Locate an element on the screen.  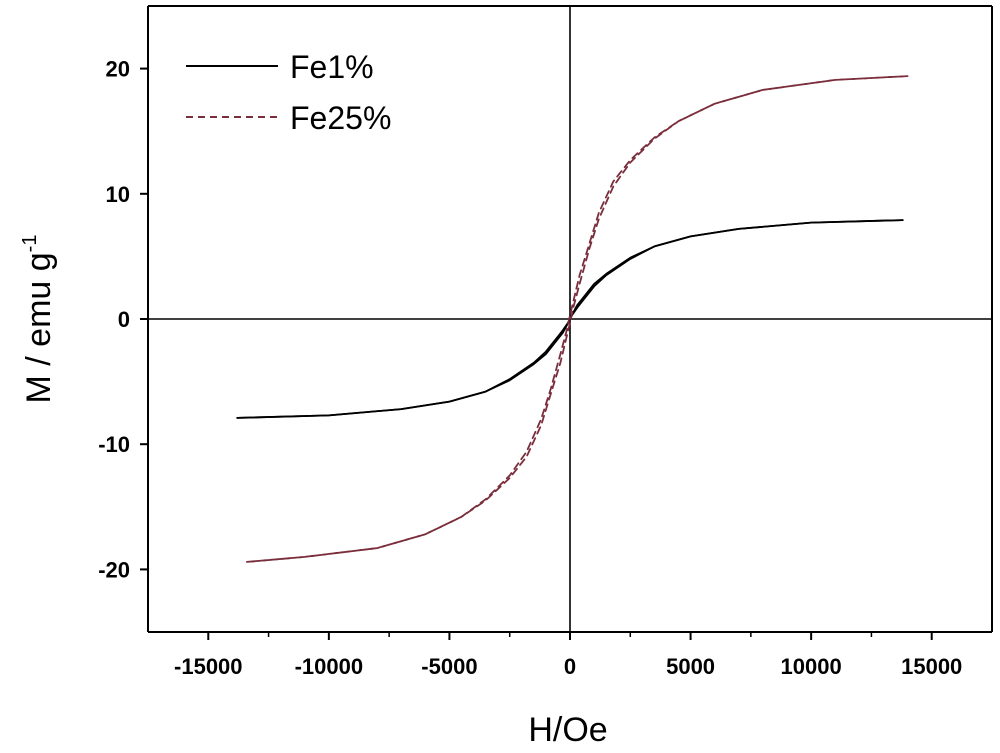
y-axis-title-group: M / emu g-1 is located at coordinates (38, 319).